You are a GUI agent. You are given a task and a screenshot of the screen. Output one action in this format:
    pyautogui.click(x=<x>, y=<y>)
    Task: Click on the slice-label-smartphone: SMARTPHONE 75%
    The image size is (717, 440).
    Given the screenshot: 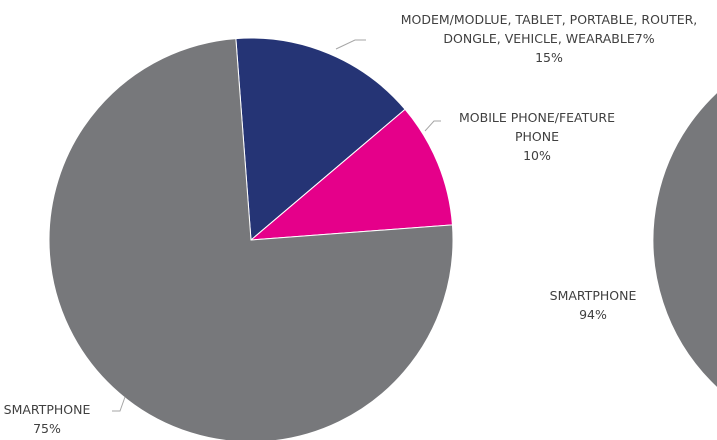 What is the action you would take?
    pyautogui.click(x=47, y=419)
    